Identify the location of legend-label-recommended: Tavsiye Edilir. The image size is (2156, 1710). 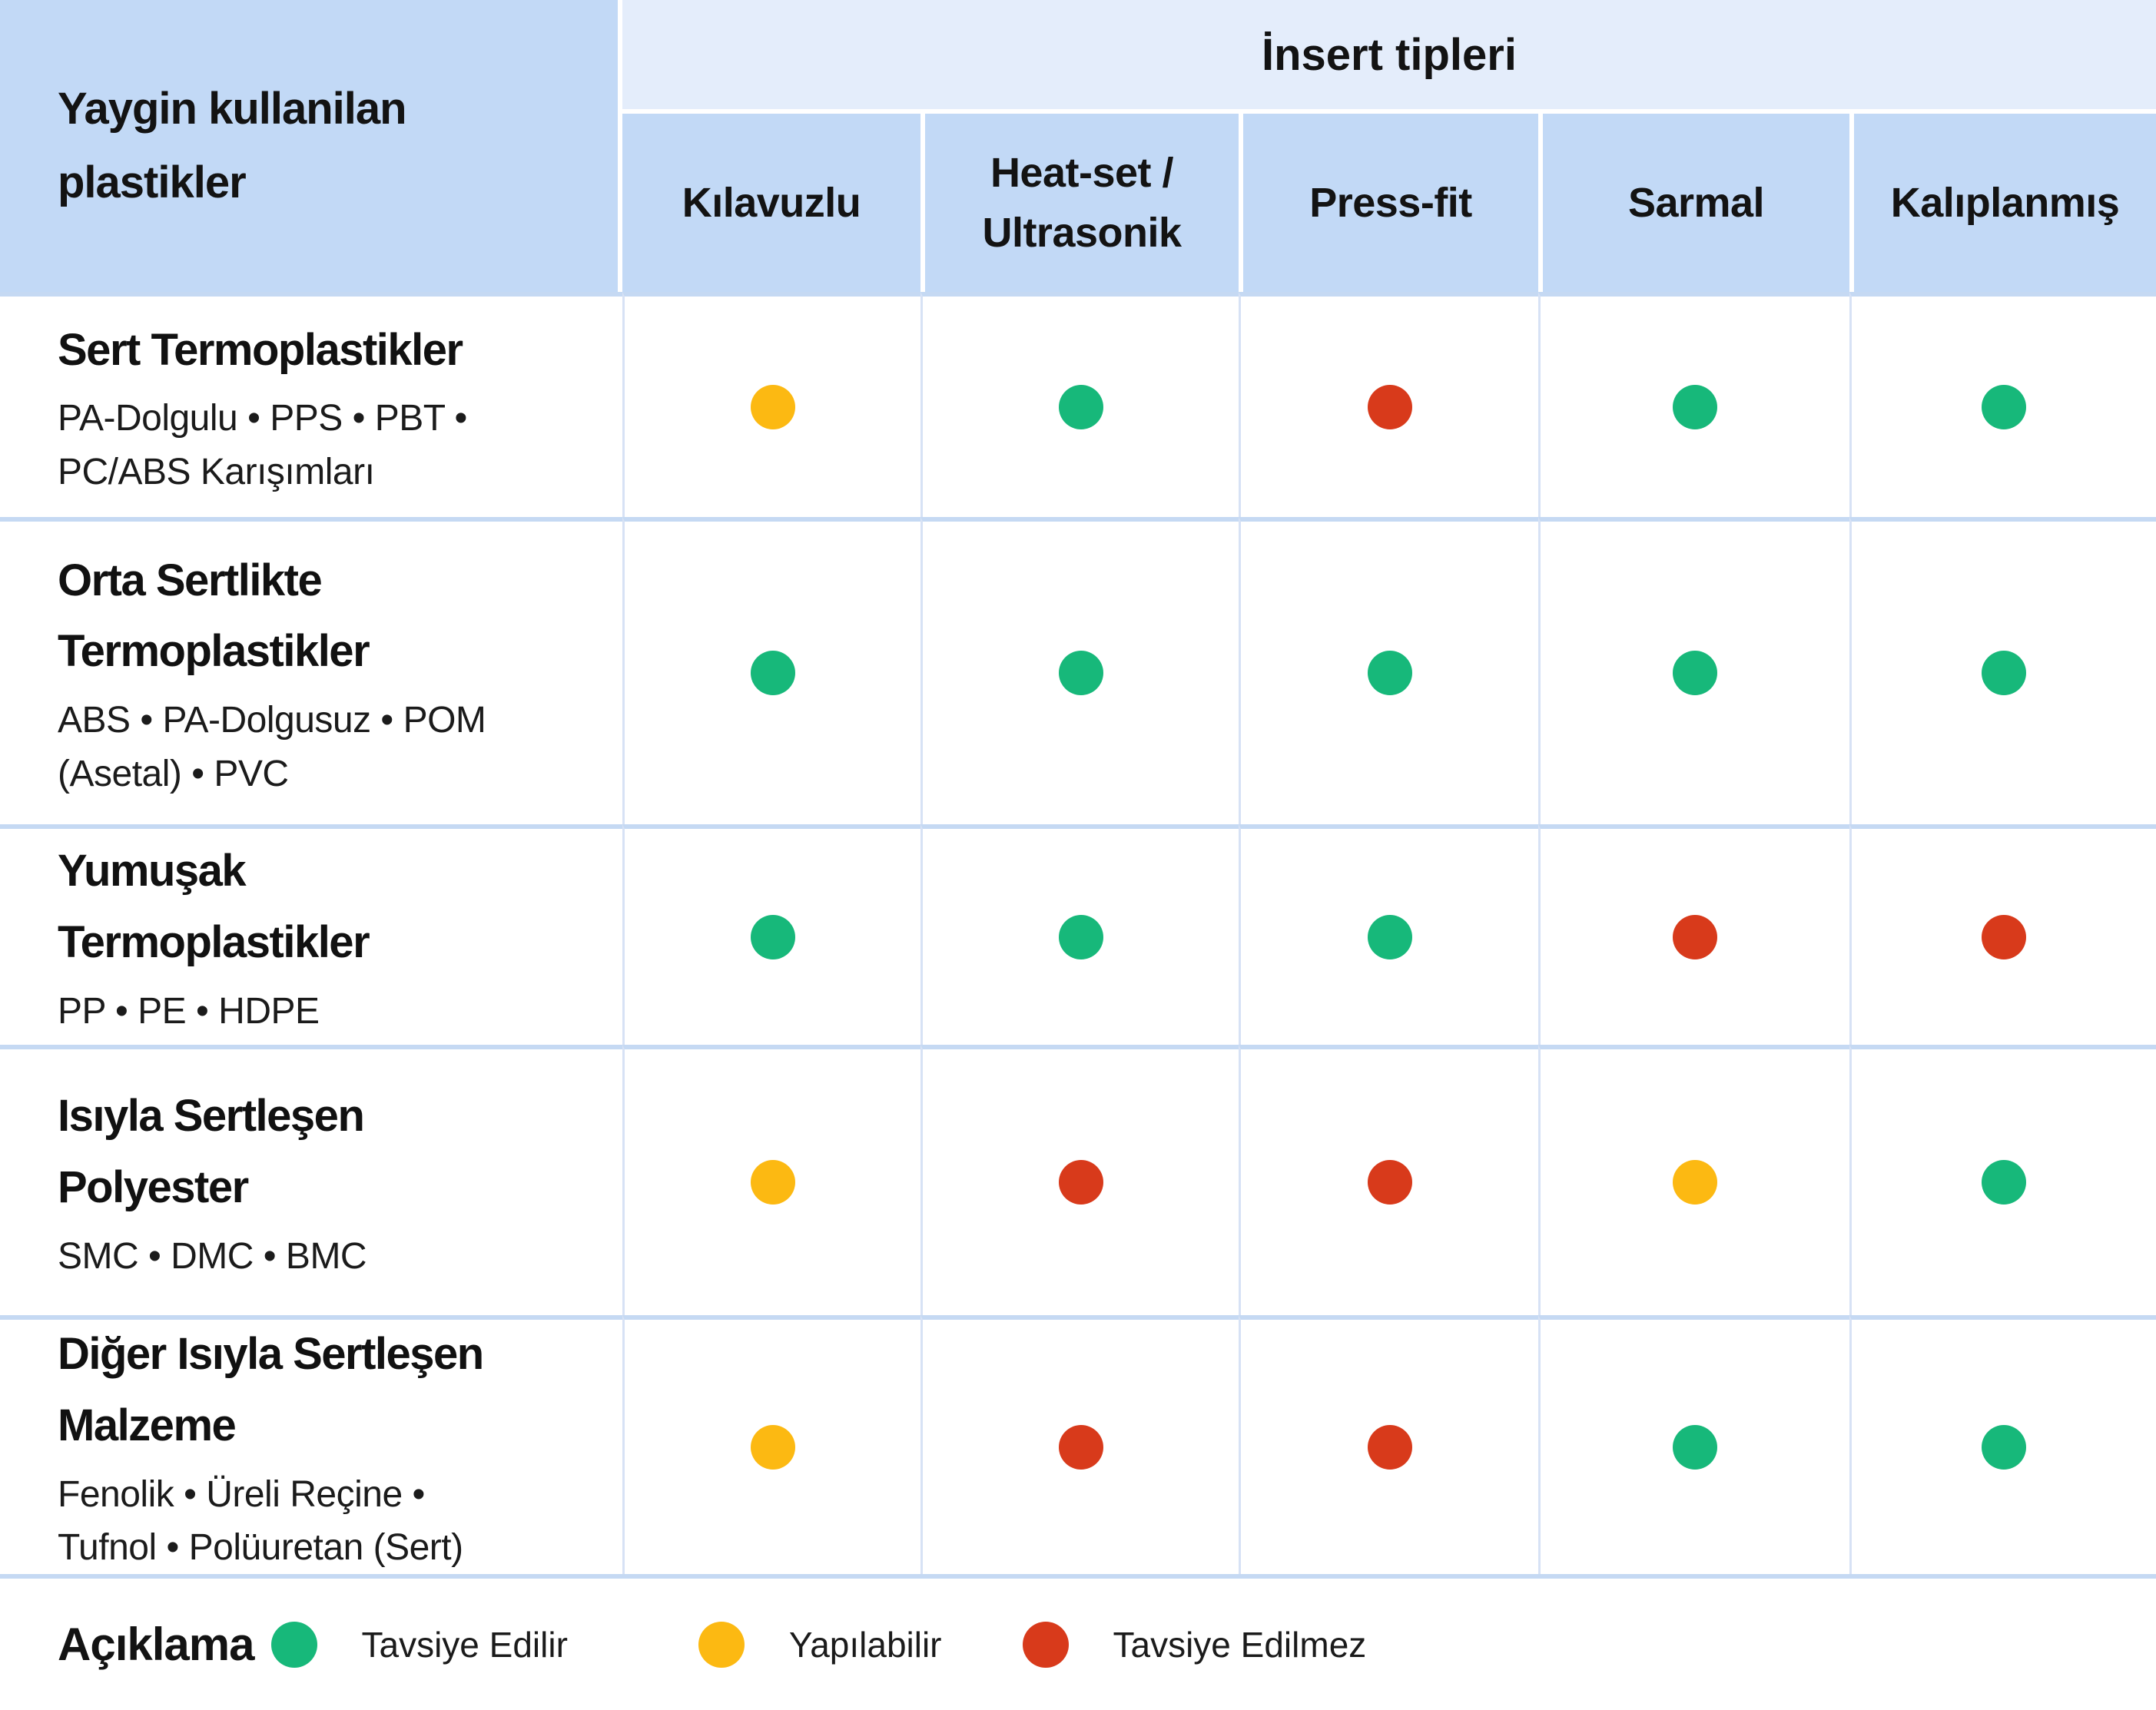
(464, 1644).